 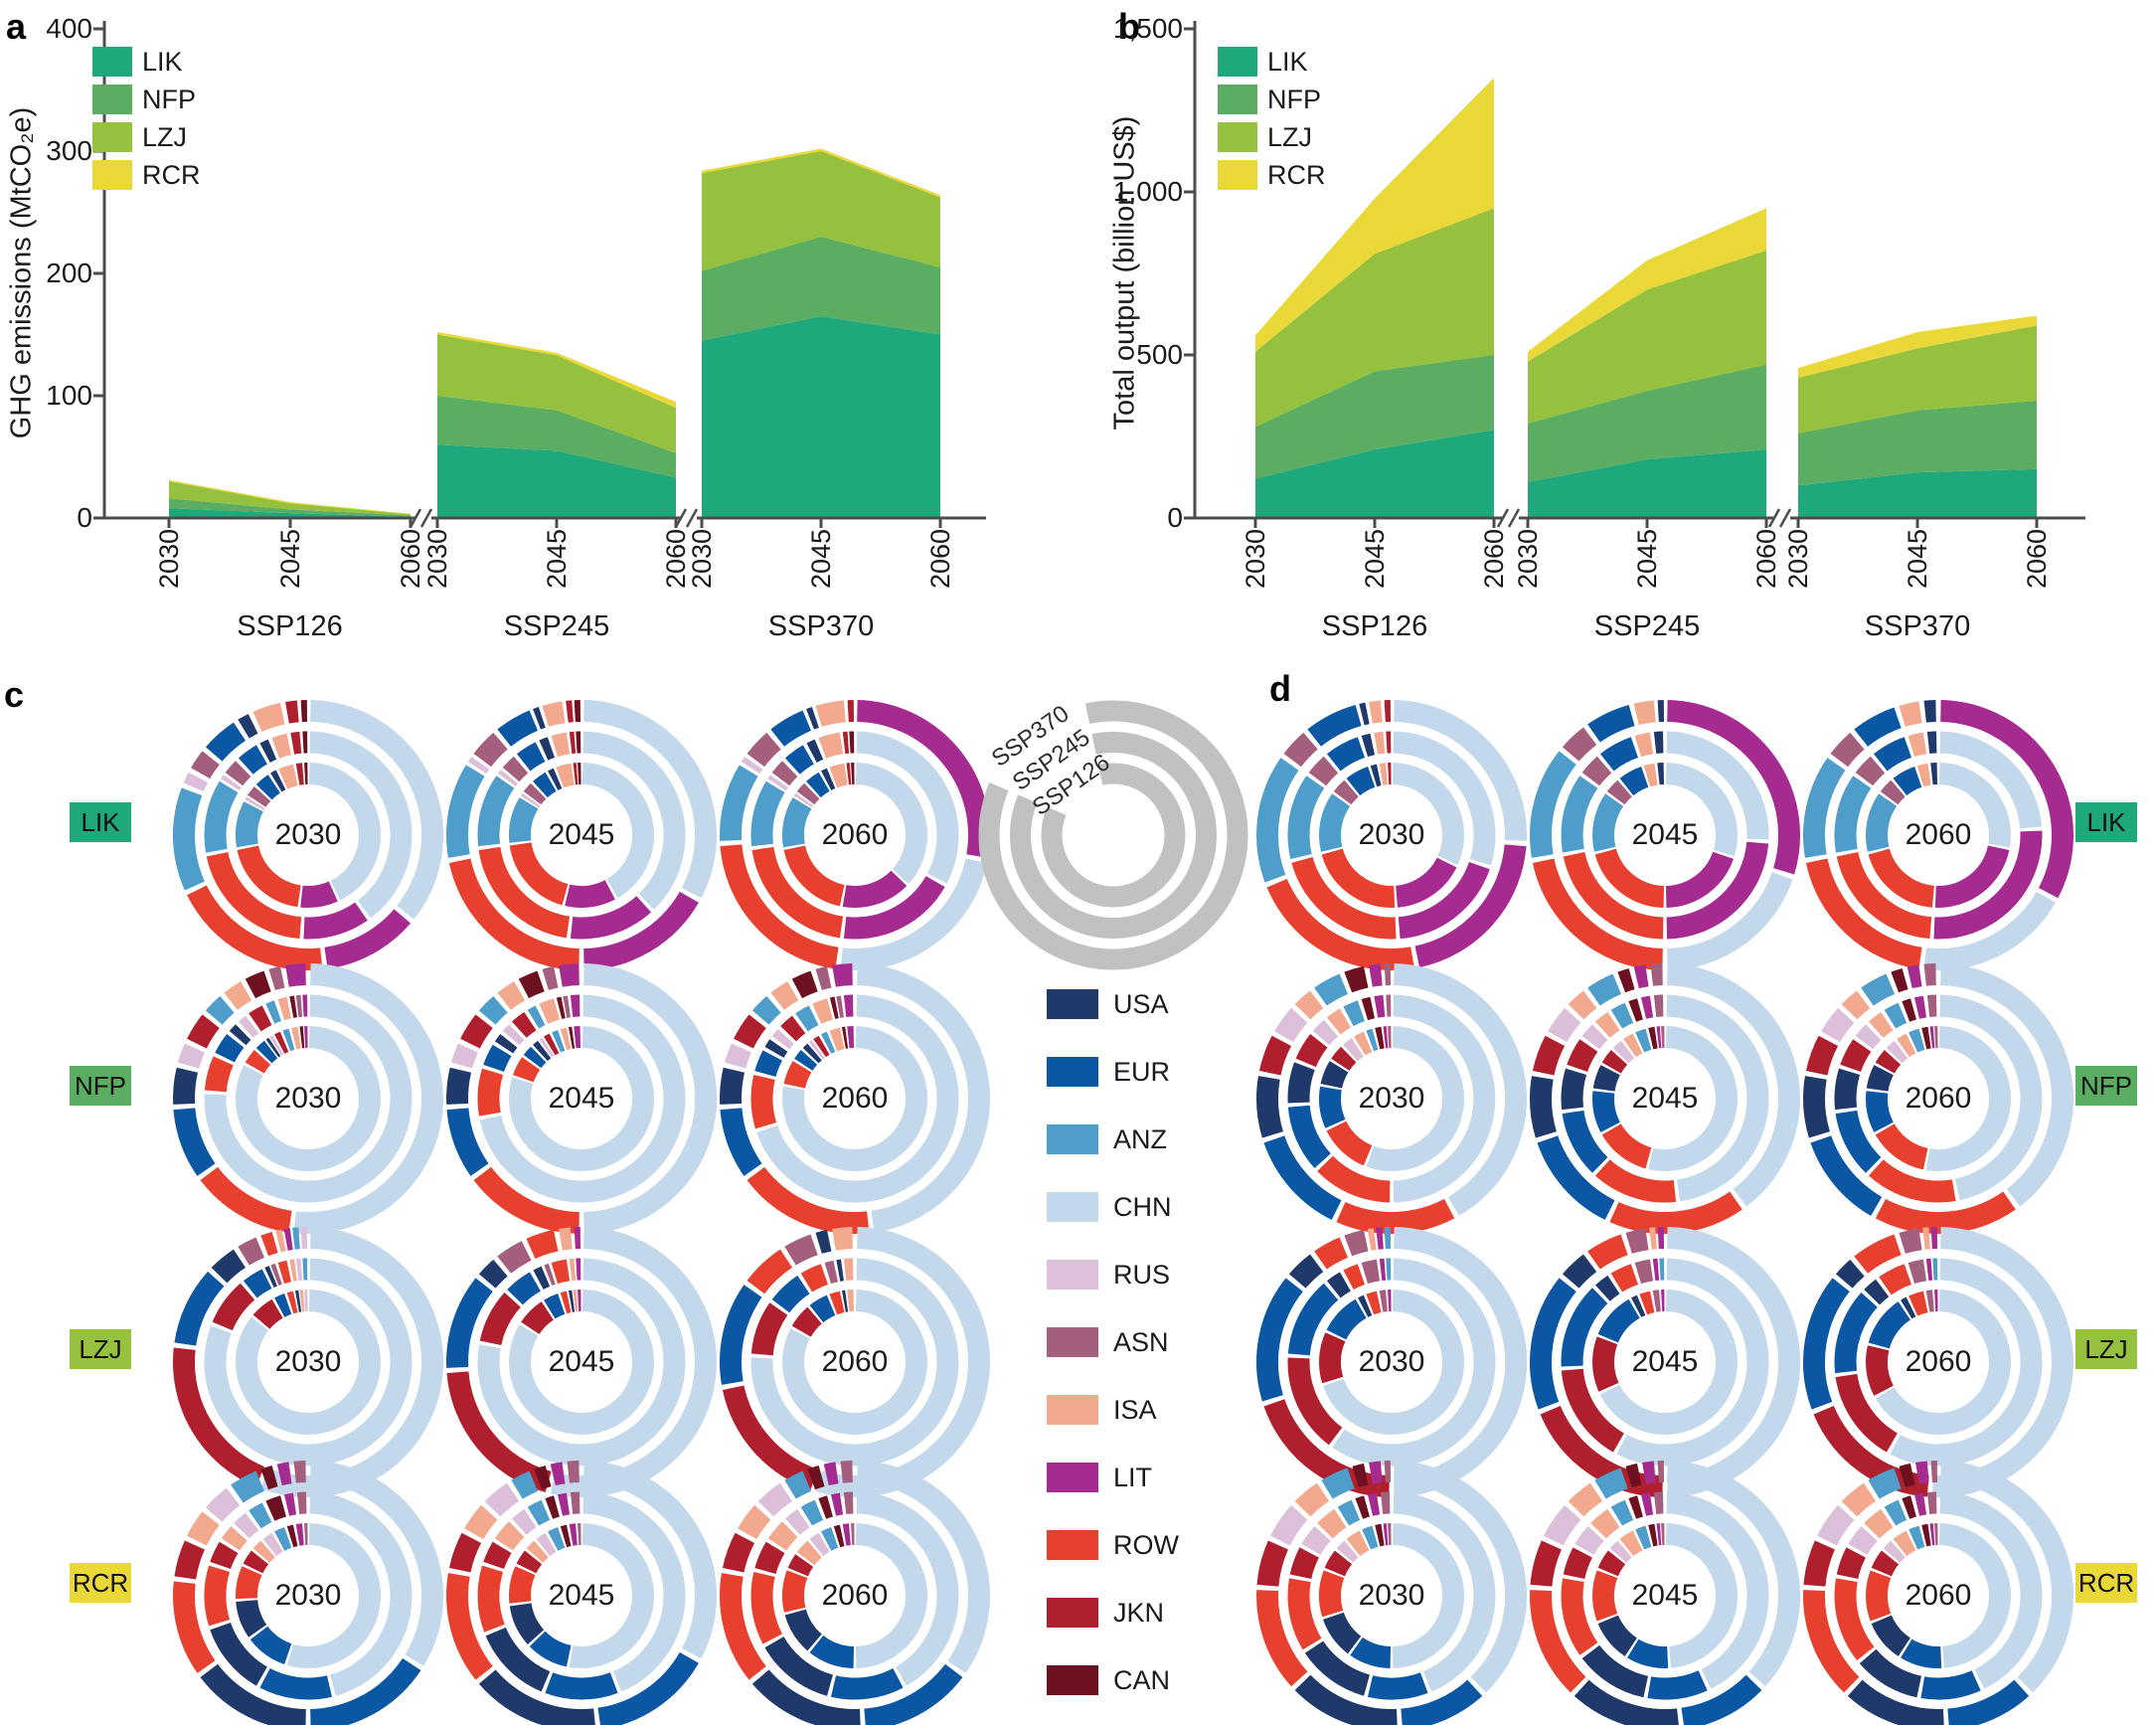 I want to click on panel-letter-c: c, so click(x=14, y=694).